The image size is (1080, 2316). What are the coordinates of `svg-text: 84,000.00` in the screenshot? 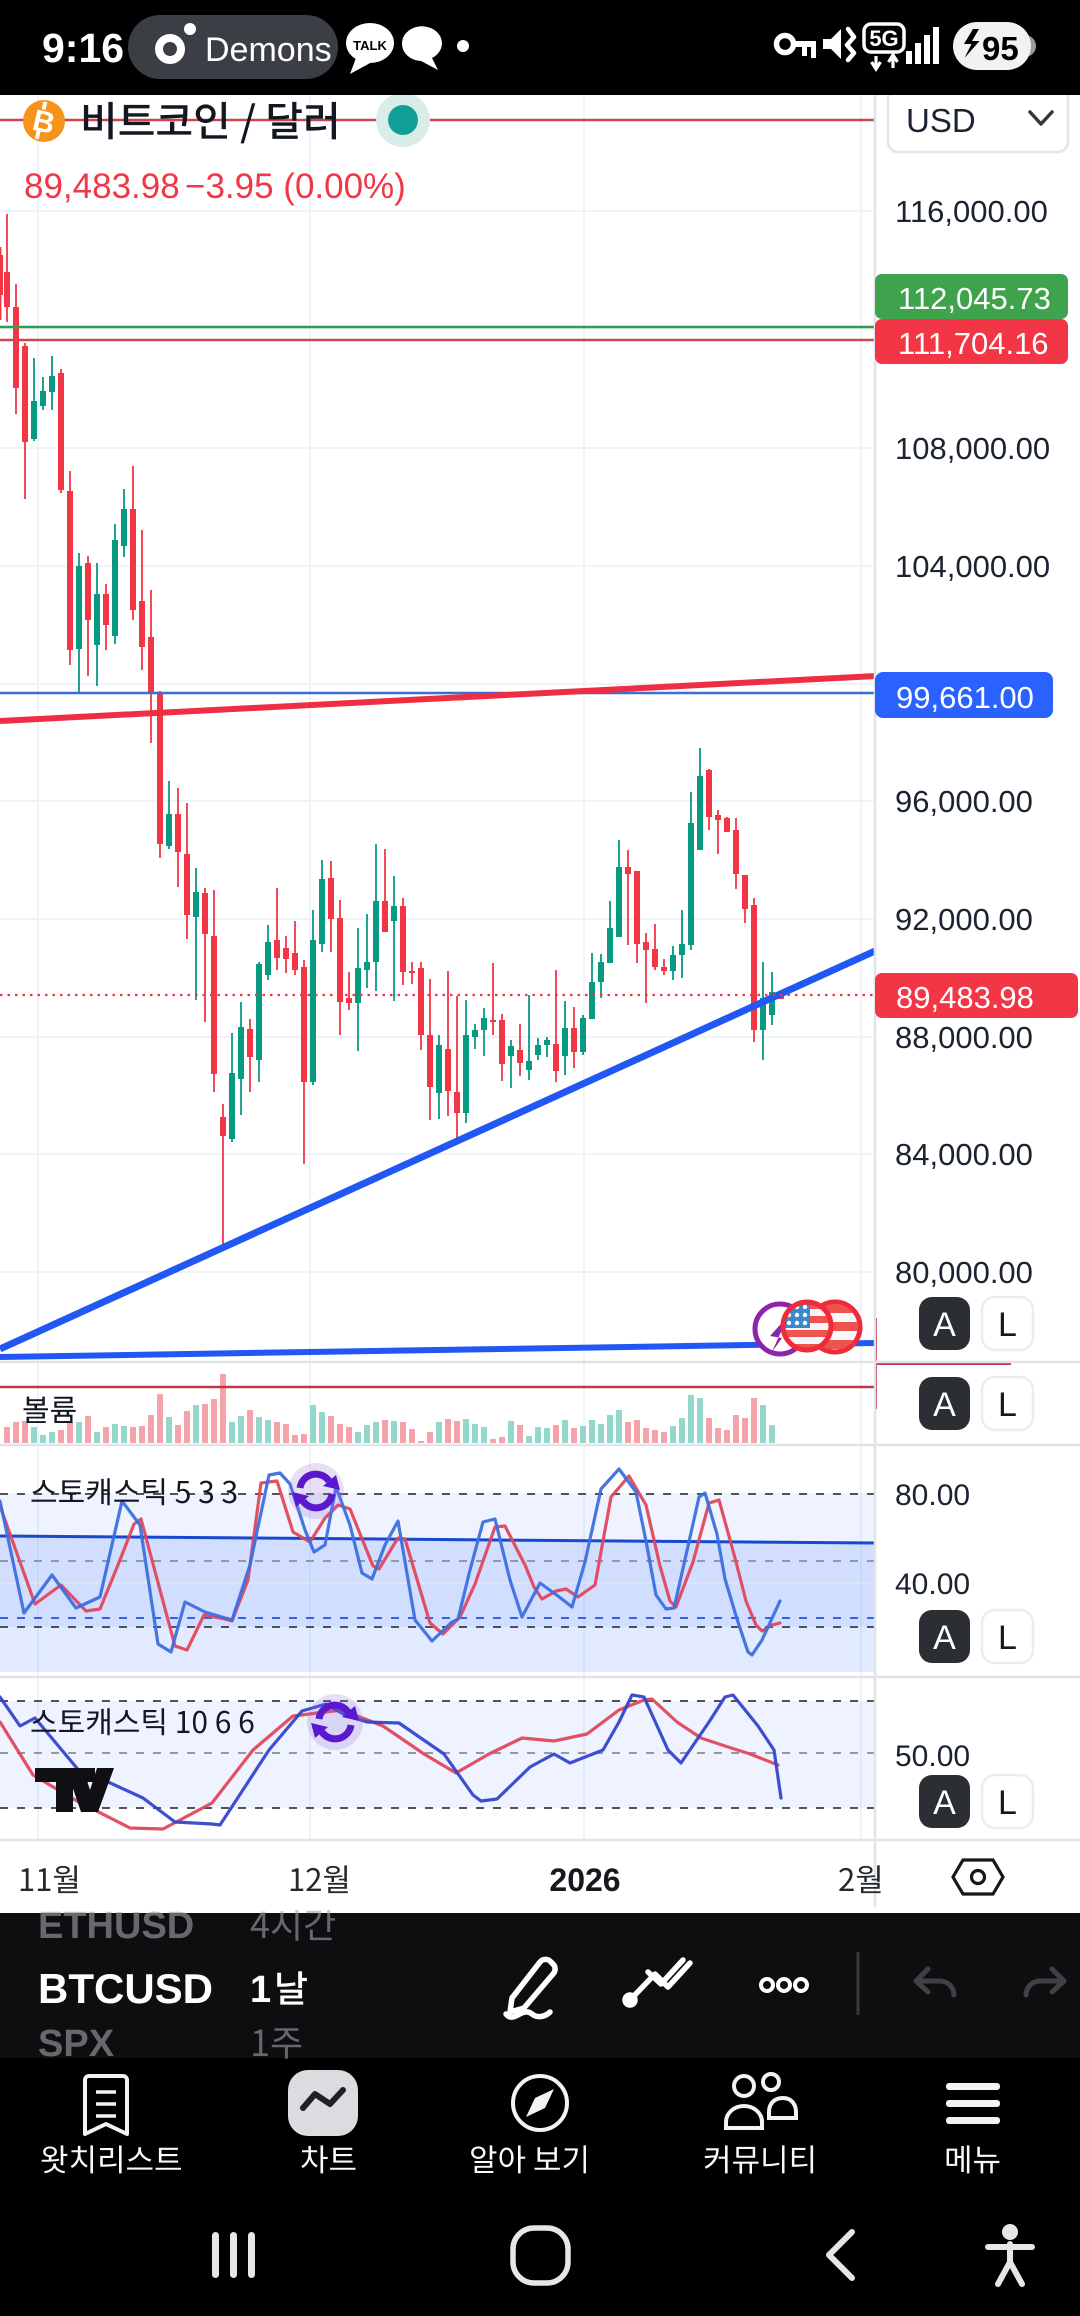 It's located at (964, 1154).